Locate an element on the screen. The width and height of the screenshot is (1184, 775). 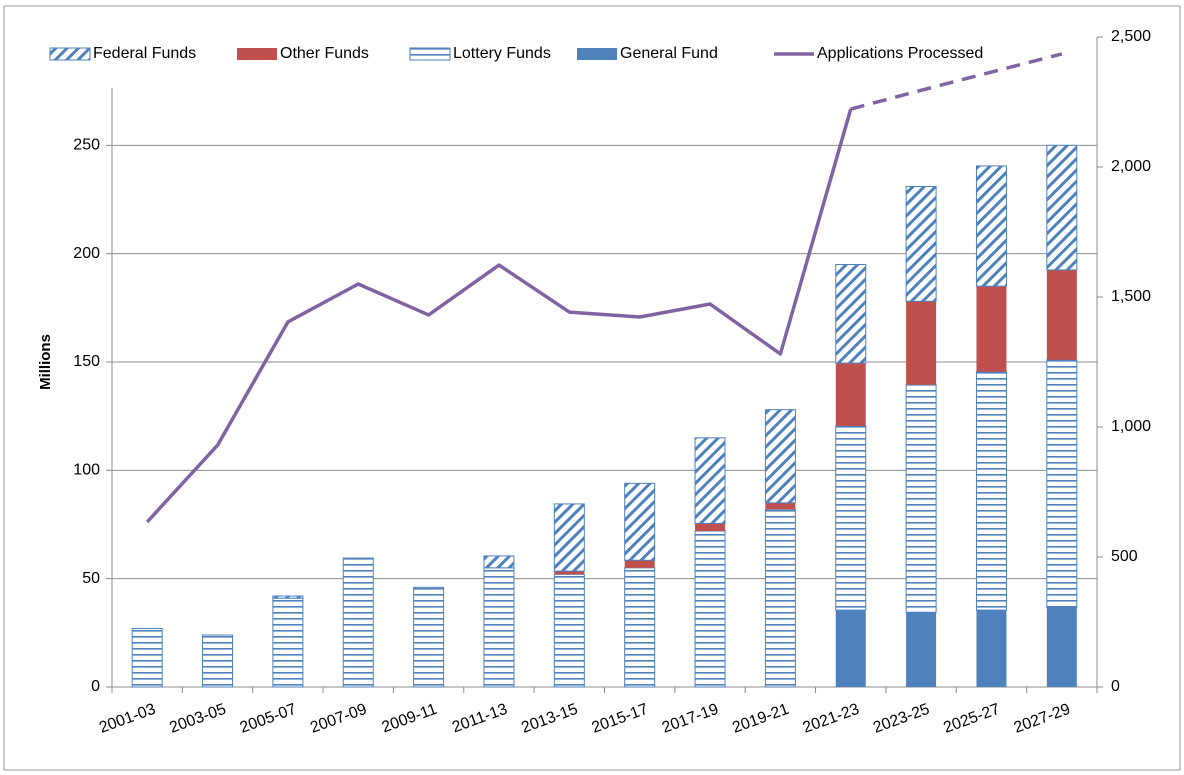
y-tick-label: 0 is located at coordinates (95, 686).